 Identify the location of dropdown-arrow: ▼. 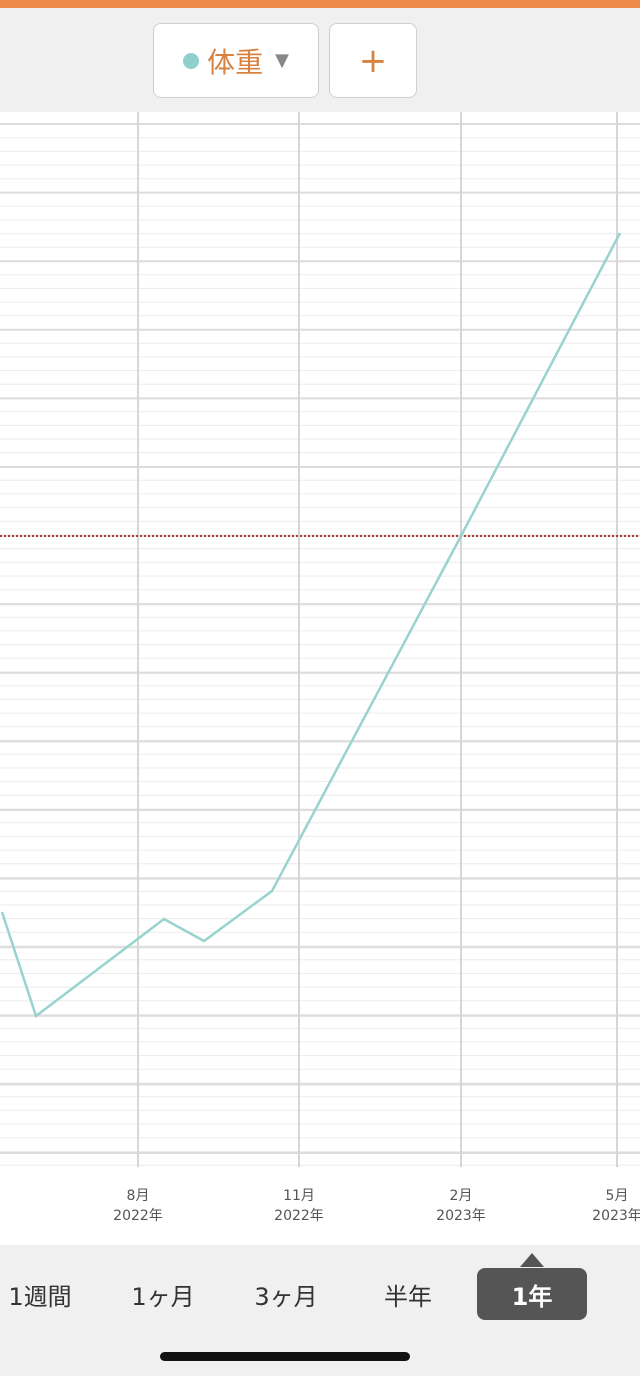
(282, 60).